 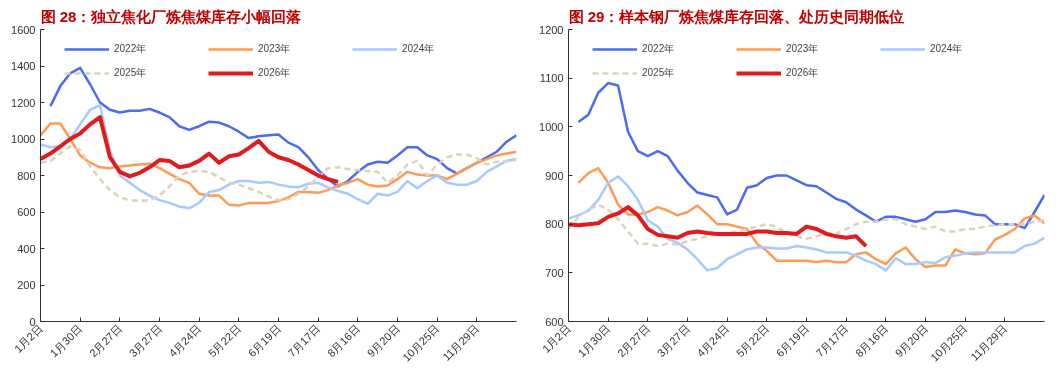 I want to click on chart-title: 图 28：独立焦化厂炼焦煤库存小幅回落, so click(x=171, y=16).